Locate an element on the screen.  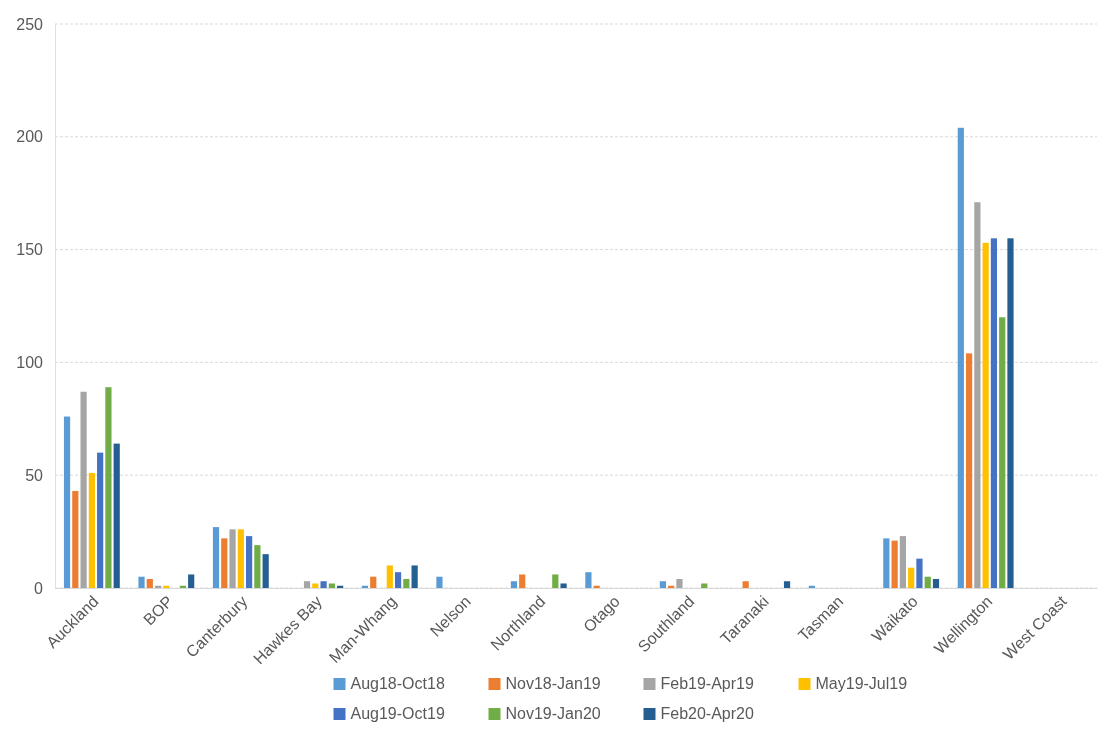
legend-label: Nov18-Jan19 is located at coordinates (553, 683).